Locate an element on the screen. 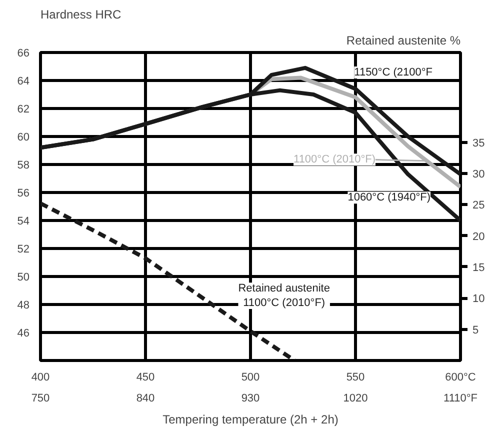  y-tick-label: 48 is located at coordinates (23, 306).